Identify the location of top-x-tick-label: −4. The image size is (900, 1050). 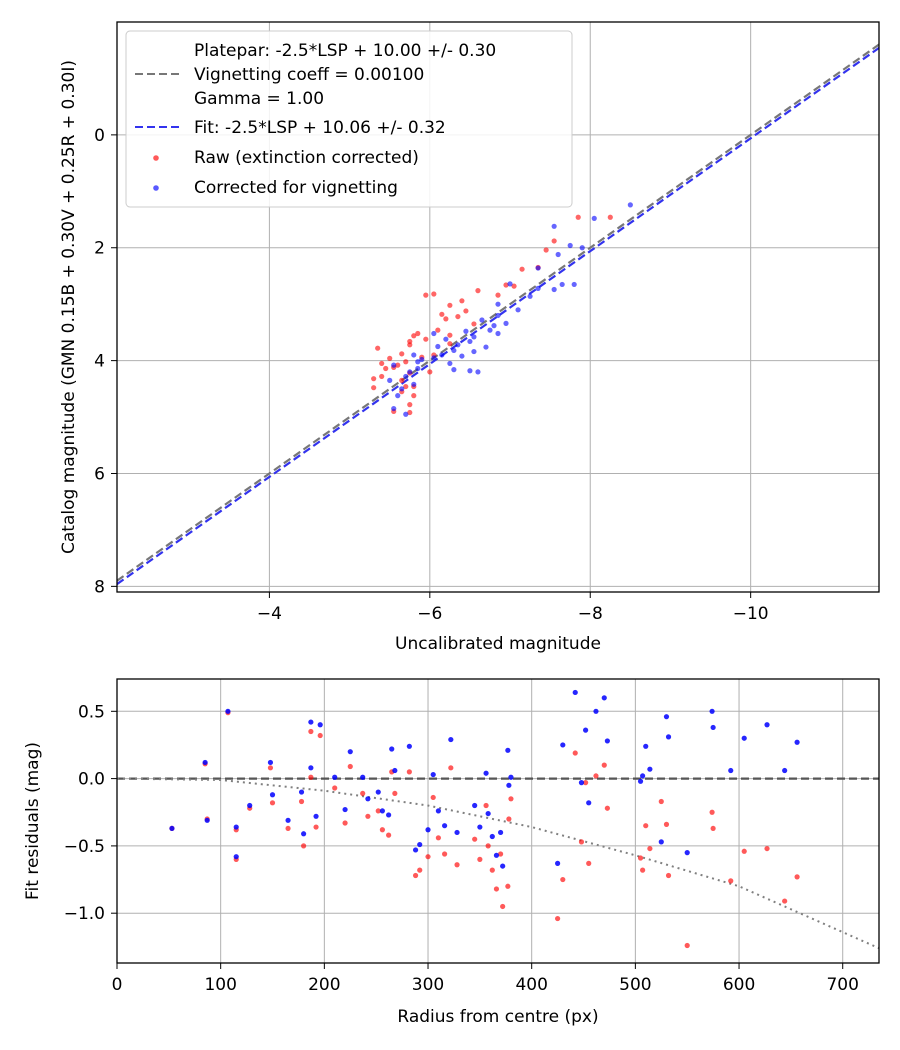
(269, 614).